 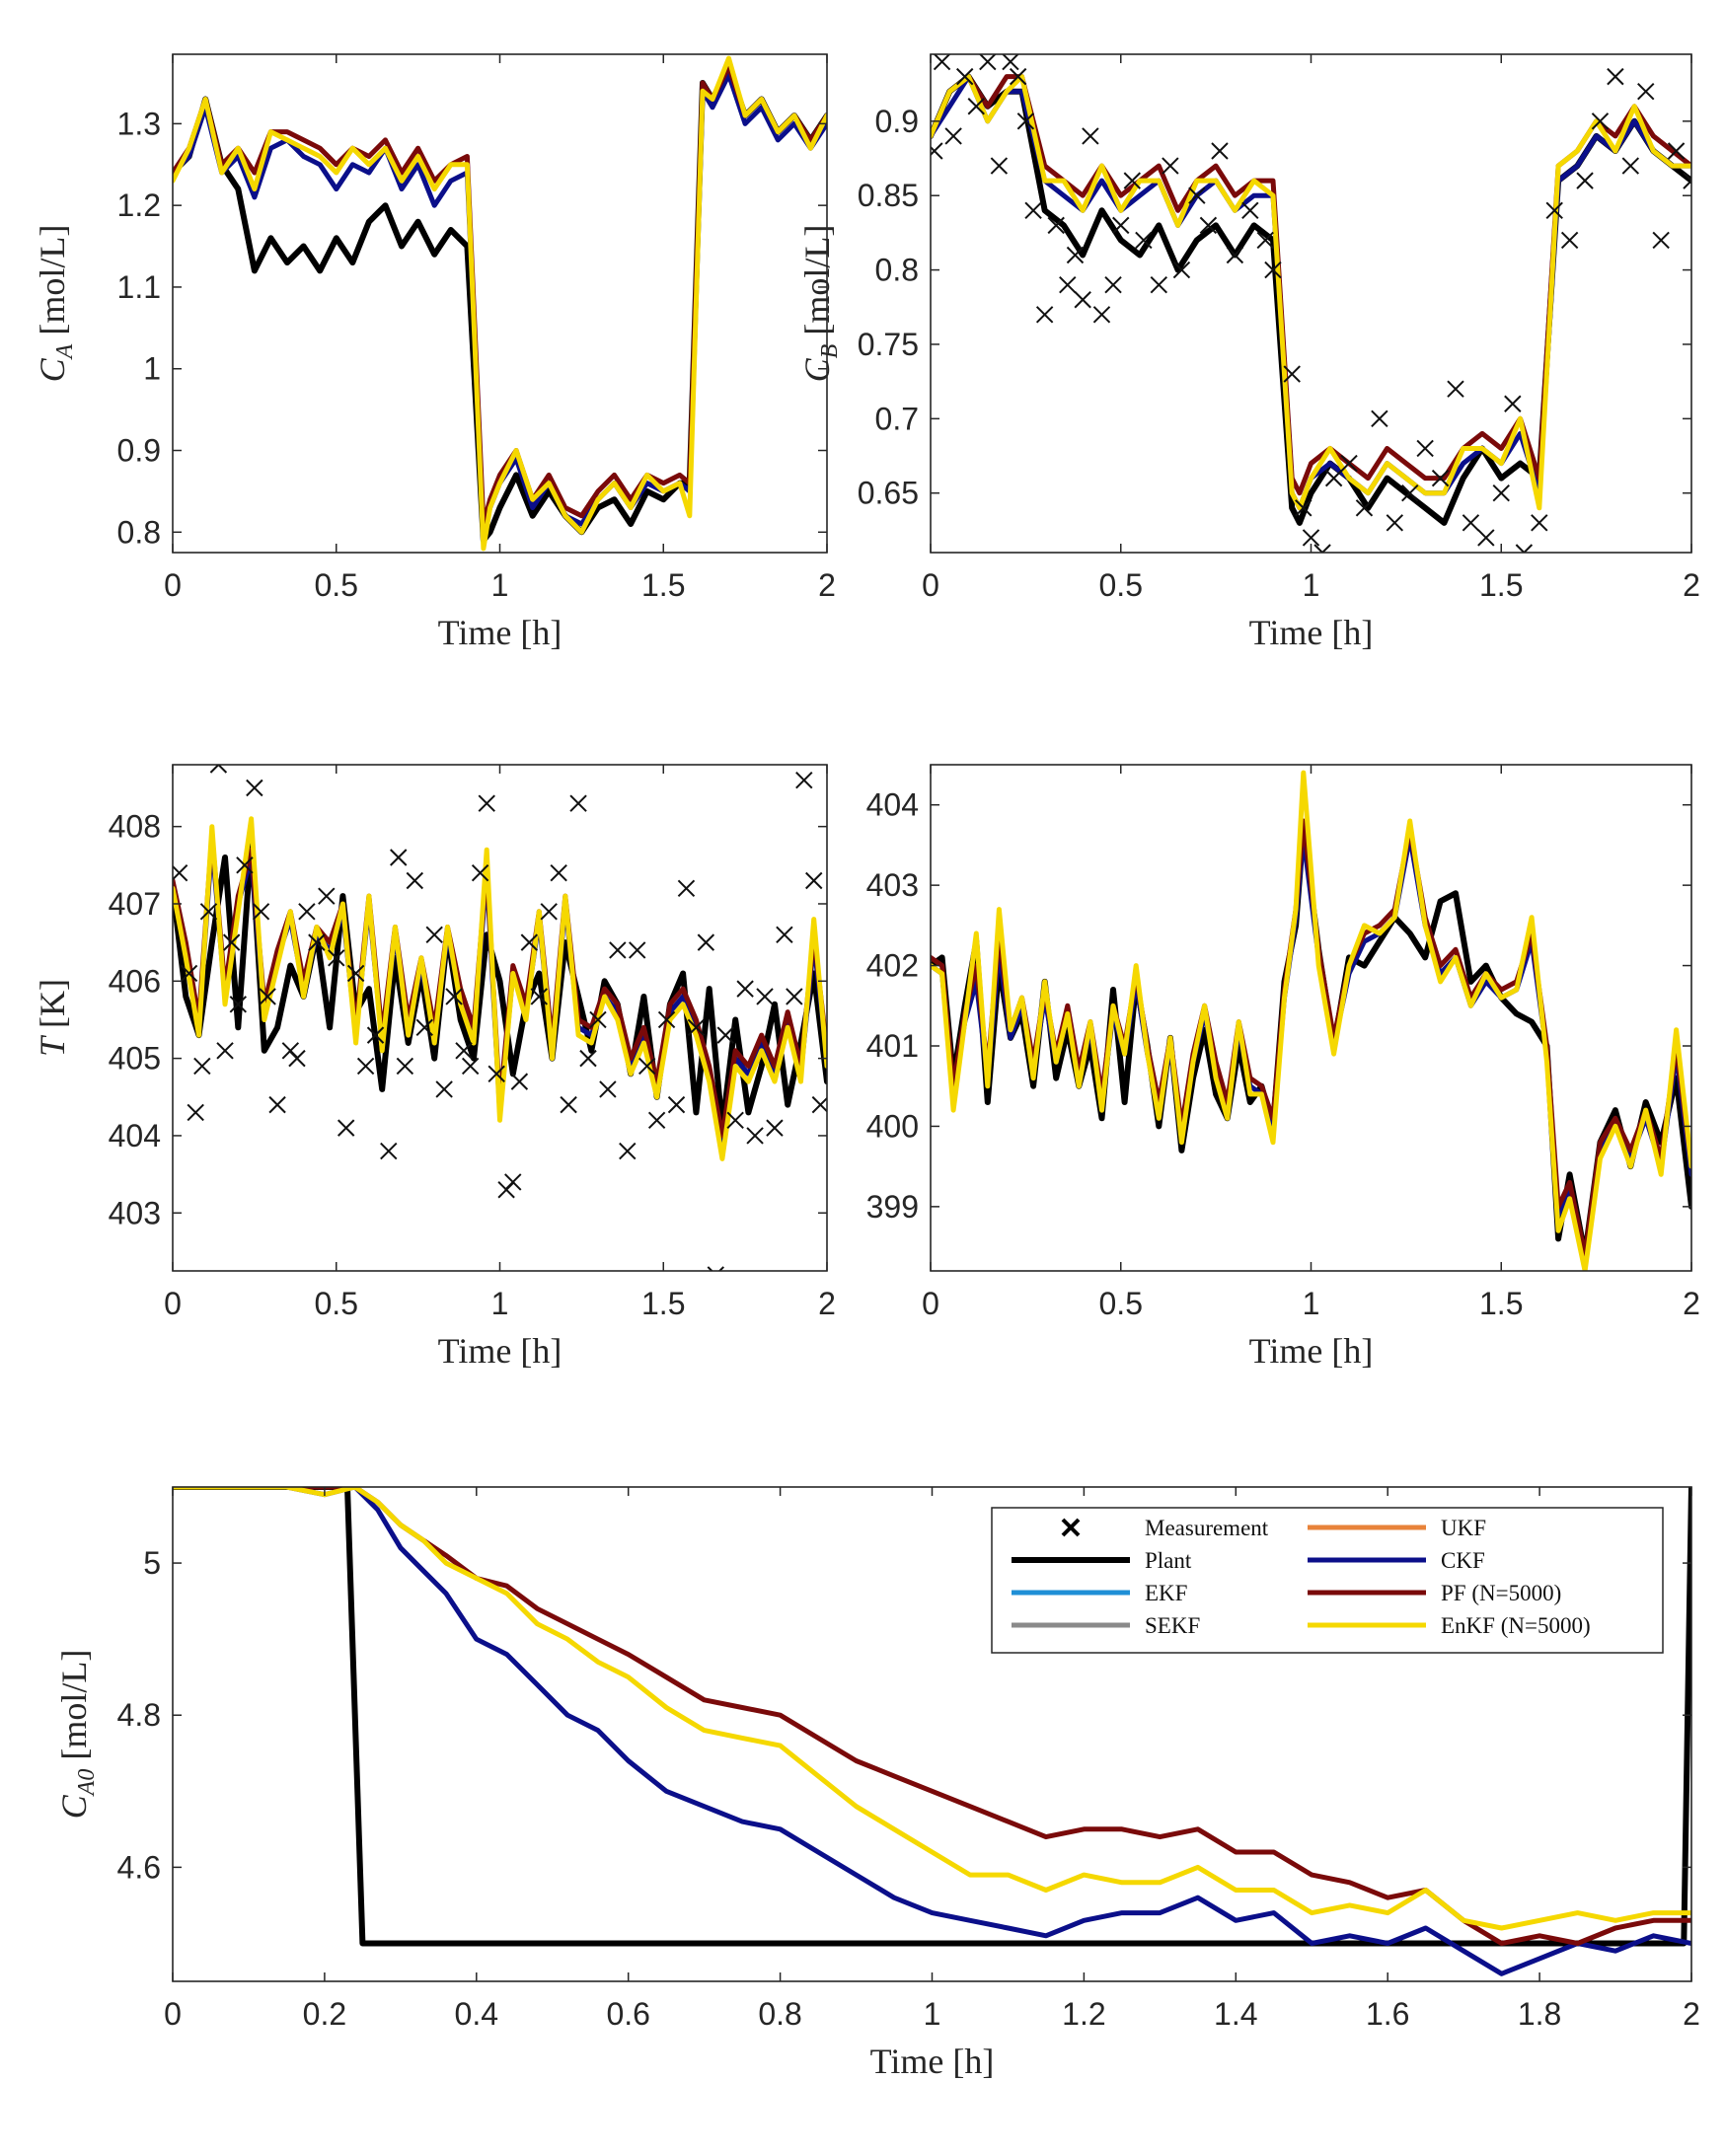 I want to click on y-tick-label: 1.3, so click(x=139, y=123).